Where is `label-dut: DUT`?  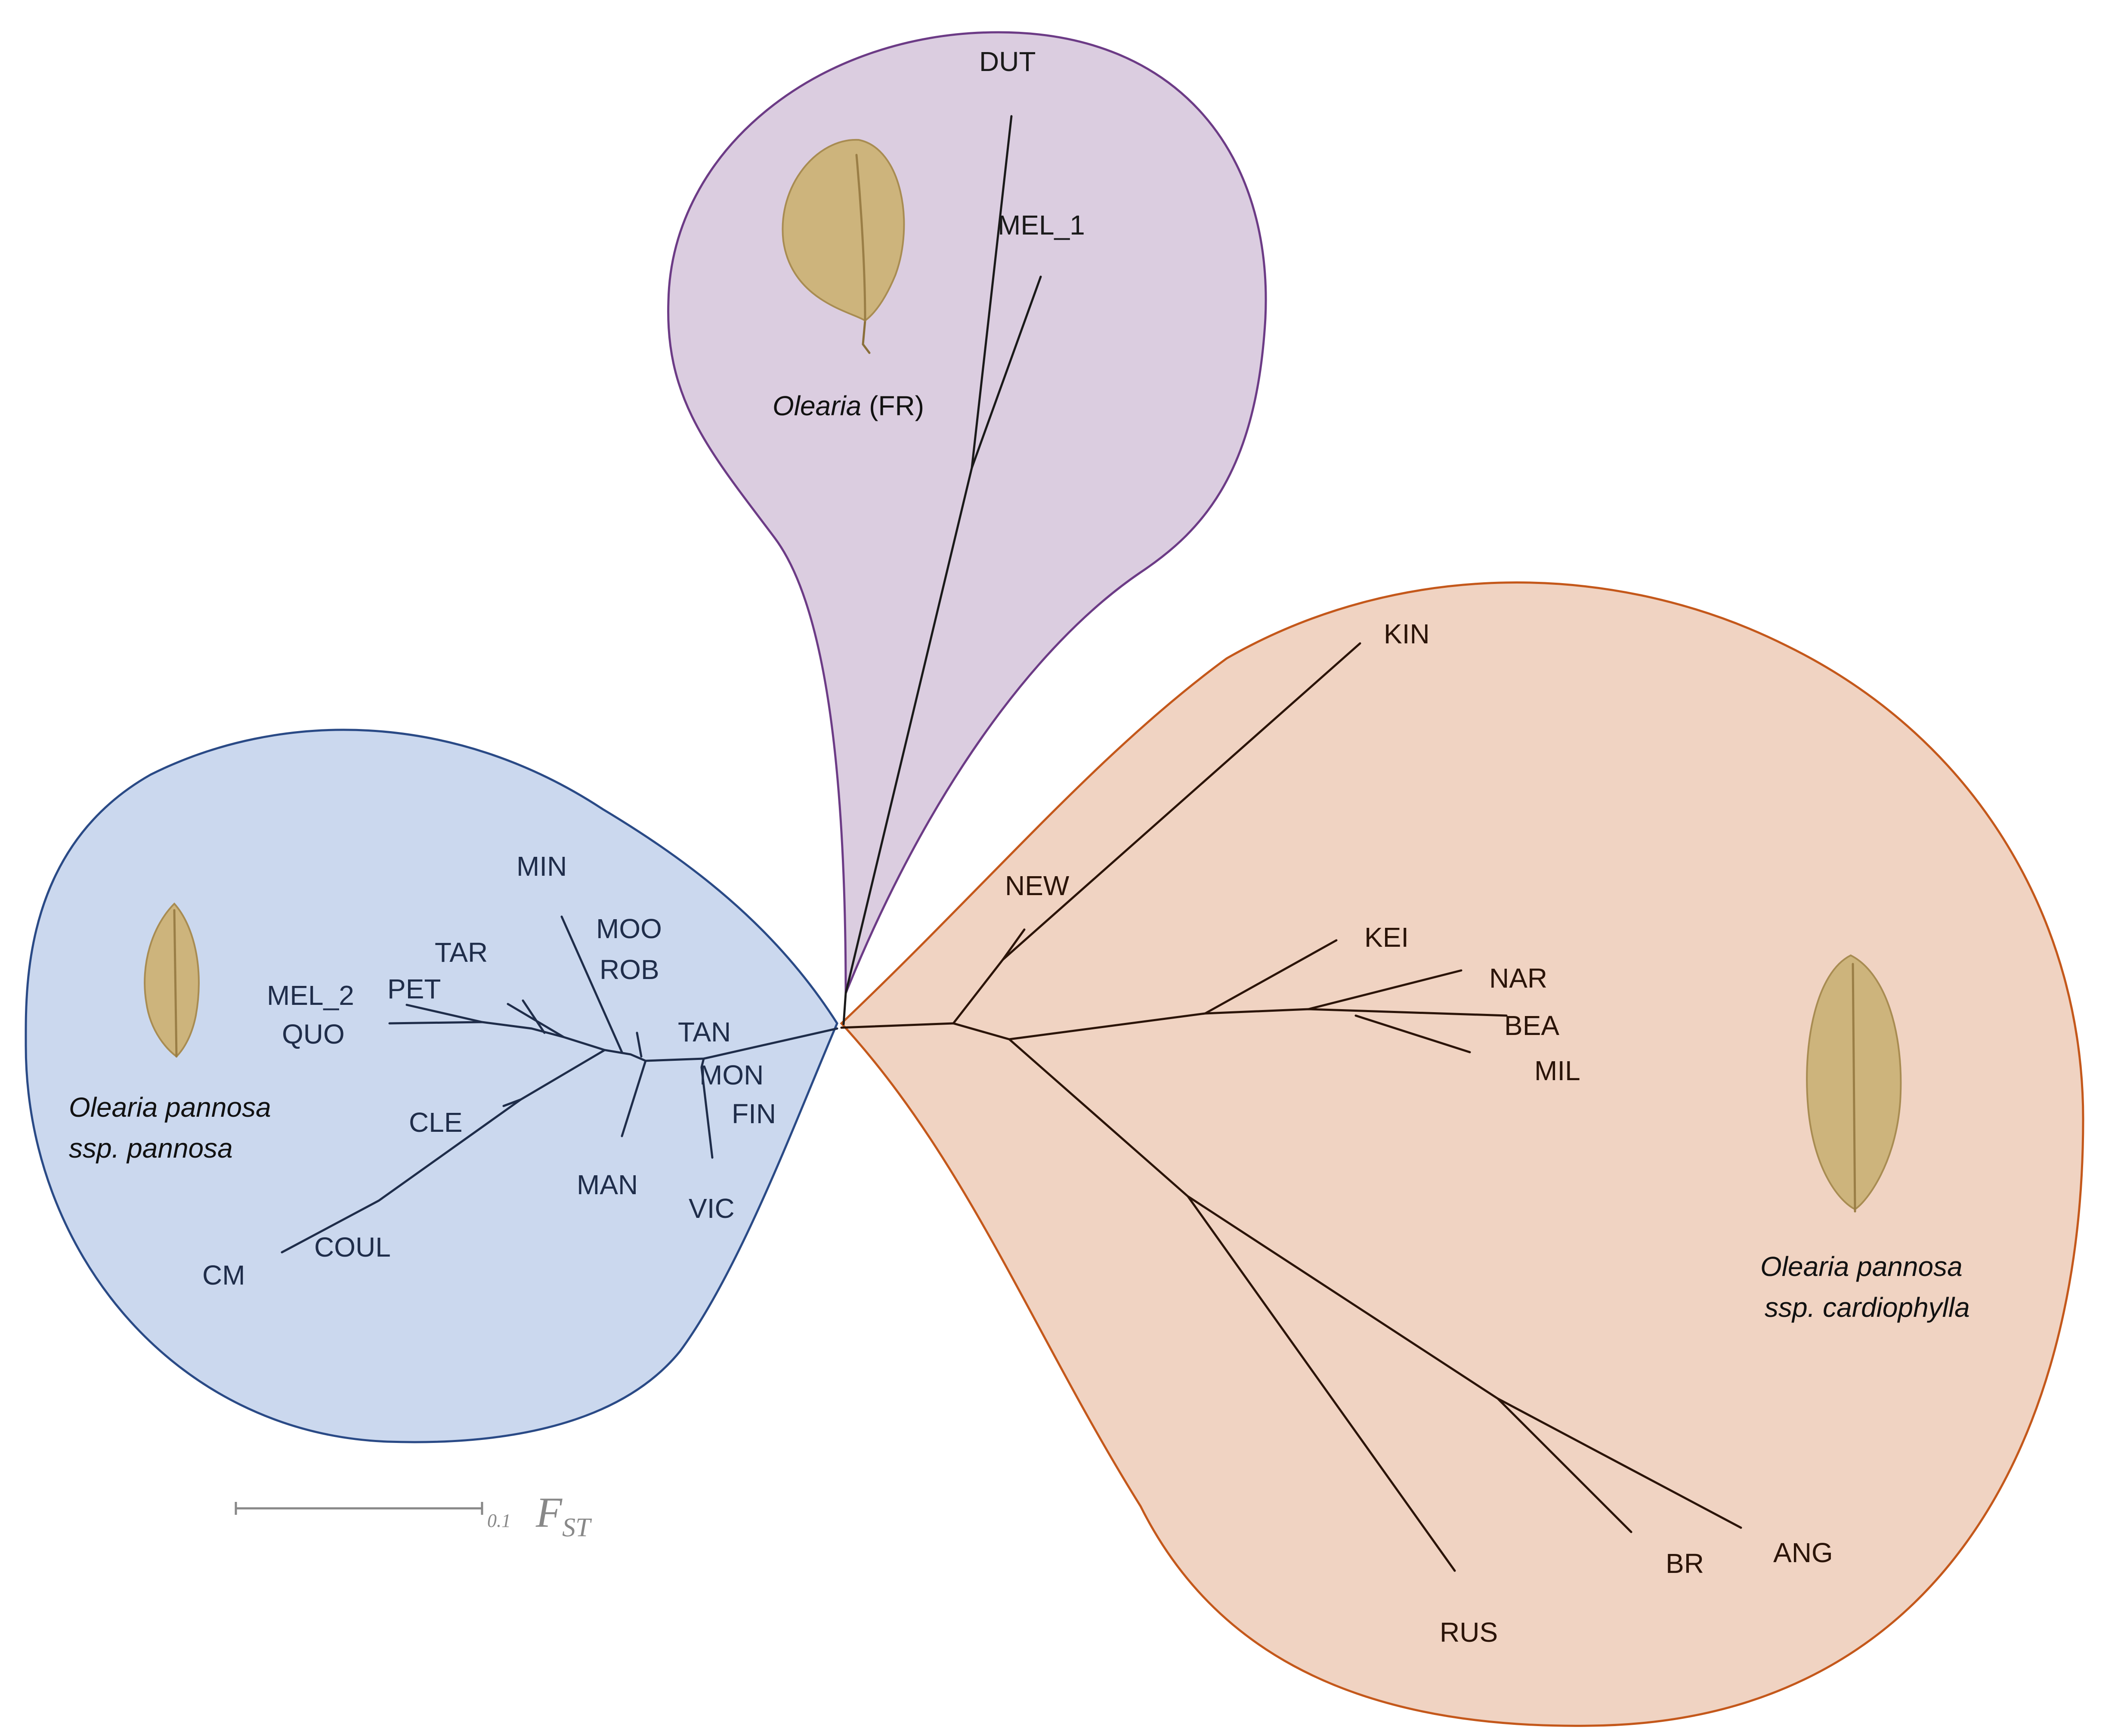 label-dut: DUT is located at coordinates (1008, 61).